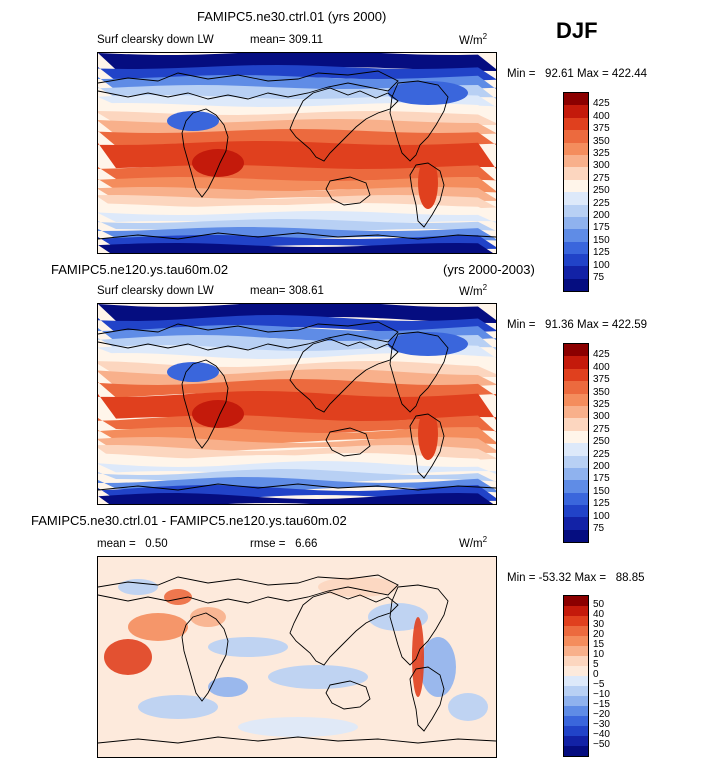 The image size is (717, 766). What do you see at coordinates (292, 16) in the screenshot?
I see `panel1-title: FAMIPC5.ne30.ctrl.01 (yrs 2000)` at bounding box center [292, 16].